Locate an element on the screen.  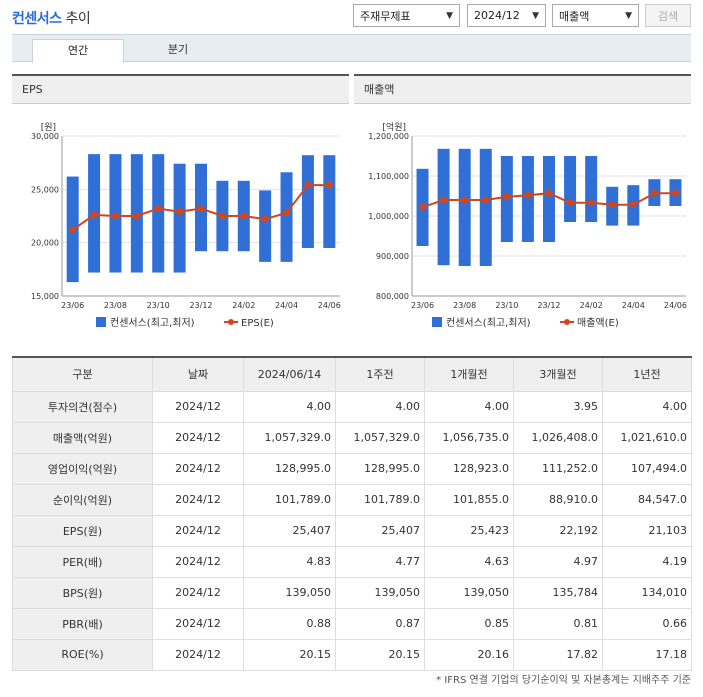
col-header: 2024/06/14 is located at coordinates (289, 374).